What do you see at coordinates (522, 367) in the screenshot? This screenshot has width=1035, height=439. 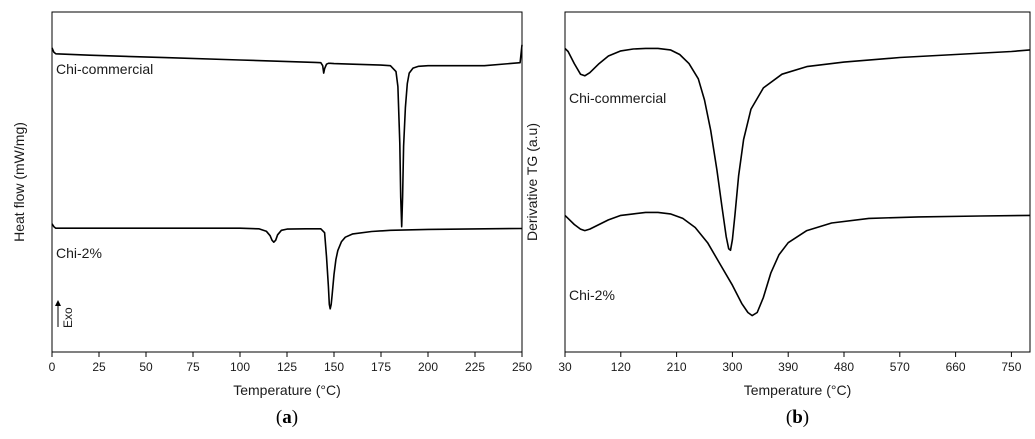 I see `x-tick-label: 250` at bounding box center [522, 367].